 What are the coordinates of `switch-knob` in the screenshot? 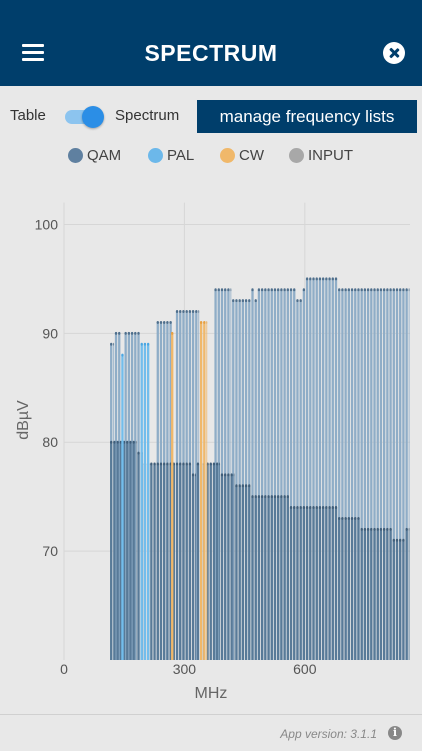 It's located at (93, 117).